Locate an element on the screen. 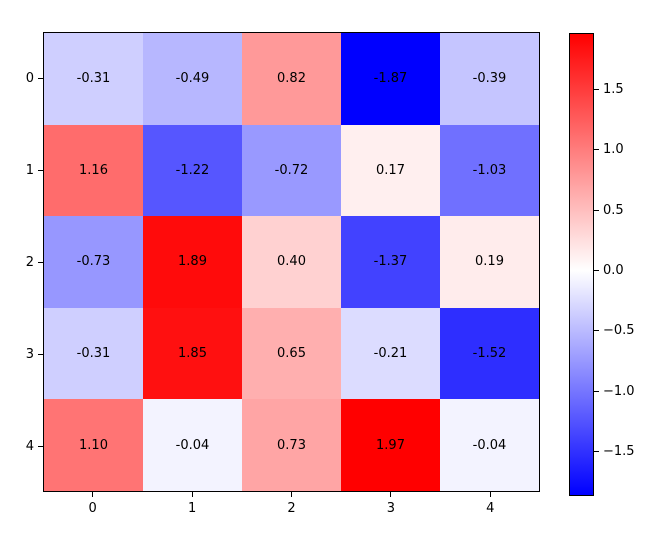 This screenshot has width=657, height=538. heatmap-cell: 1.16 is located at coordinates (93, 170).